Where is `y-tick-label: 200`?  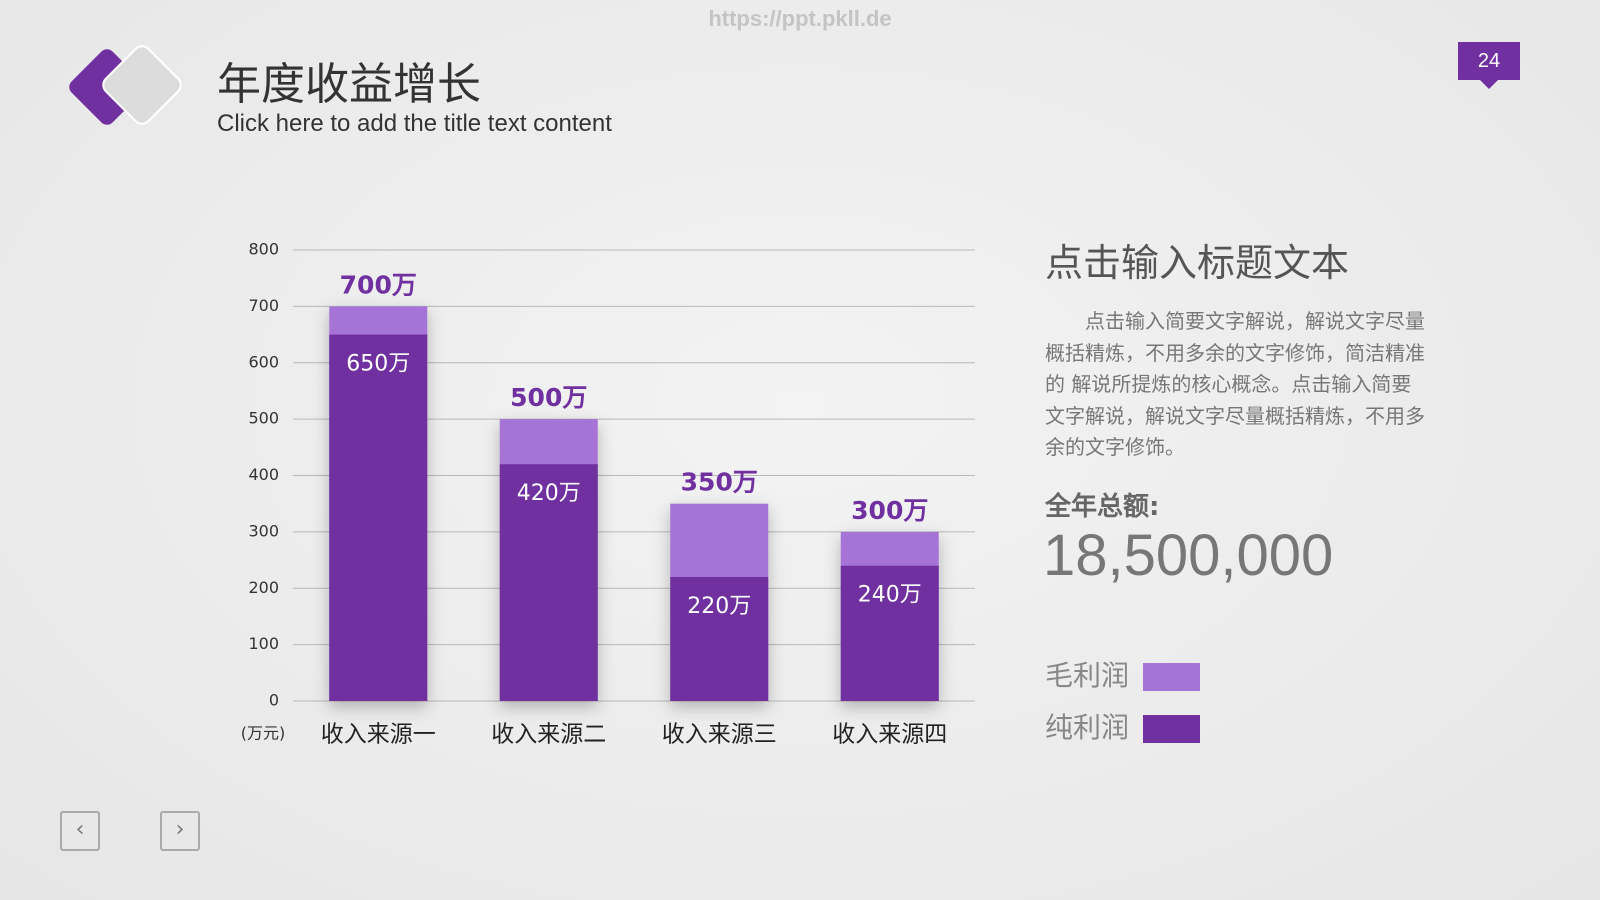 y-tick-label: 200 is located at coordinates (263, 587).